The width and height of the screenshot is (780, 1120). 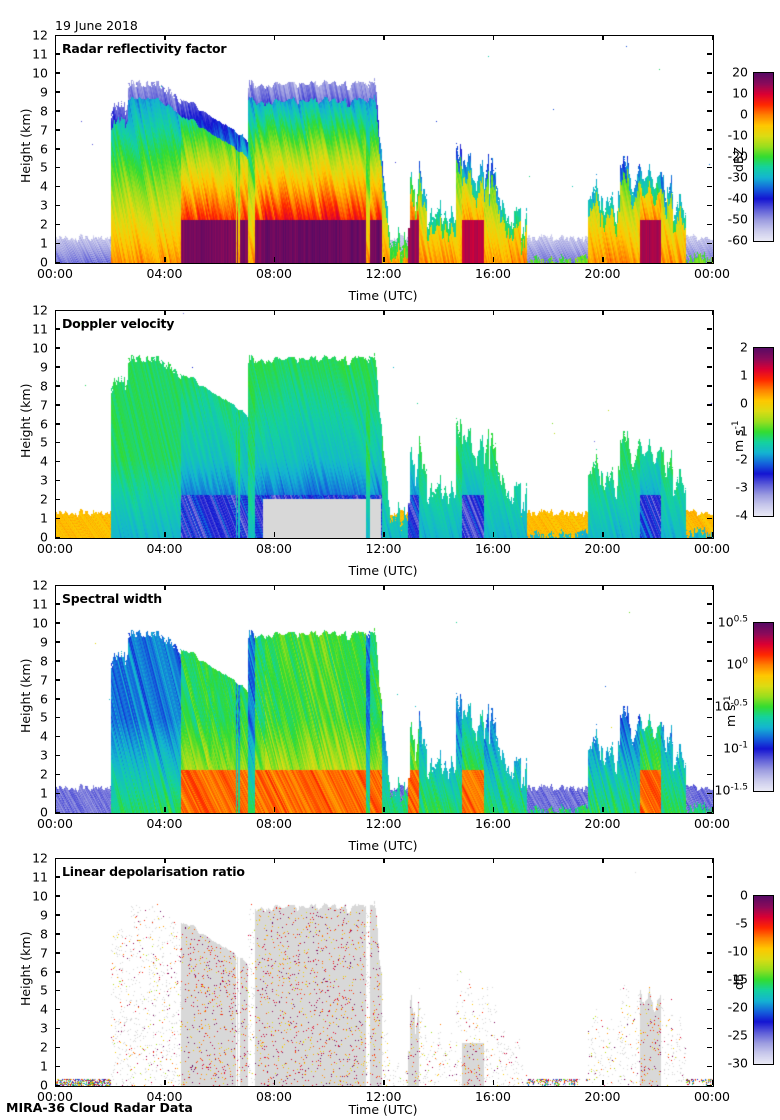 I want to click on colorbar-ldr, so click(x=763, y=980).